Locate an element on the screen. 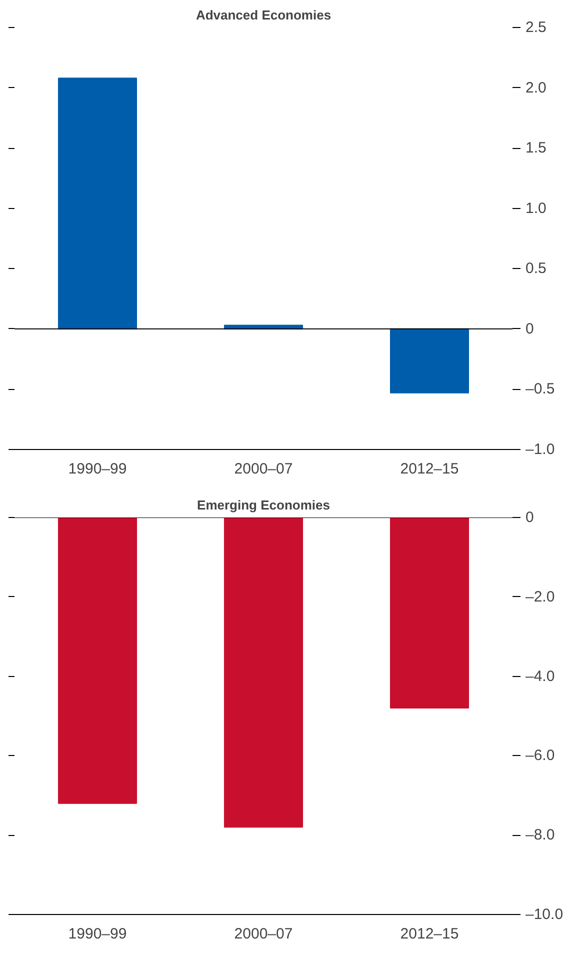 This screenshot has height=954, width=566. y-tick-label: –0.5 is located at coordinates (540, 389).